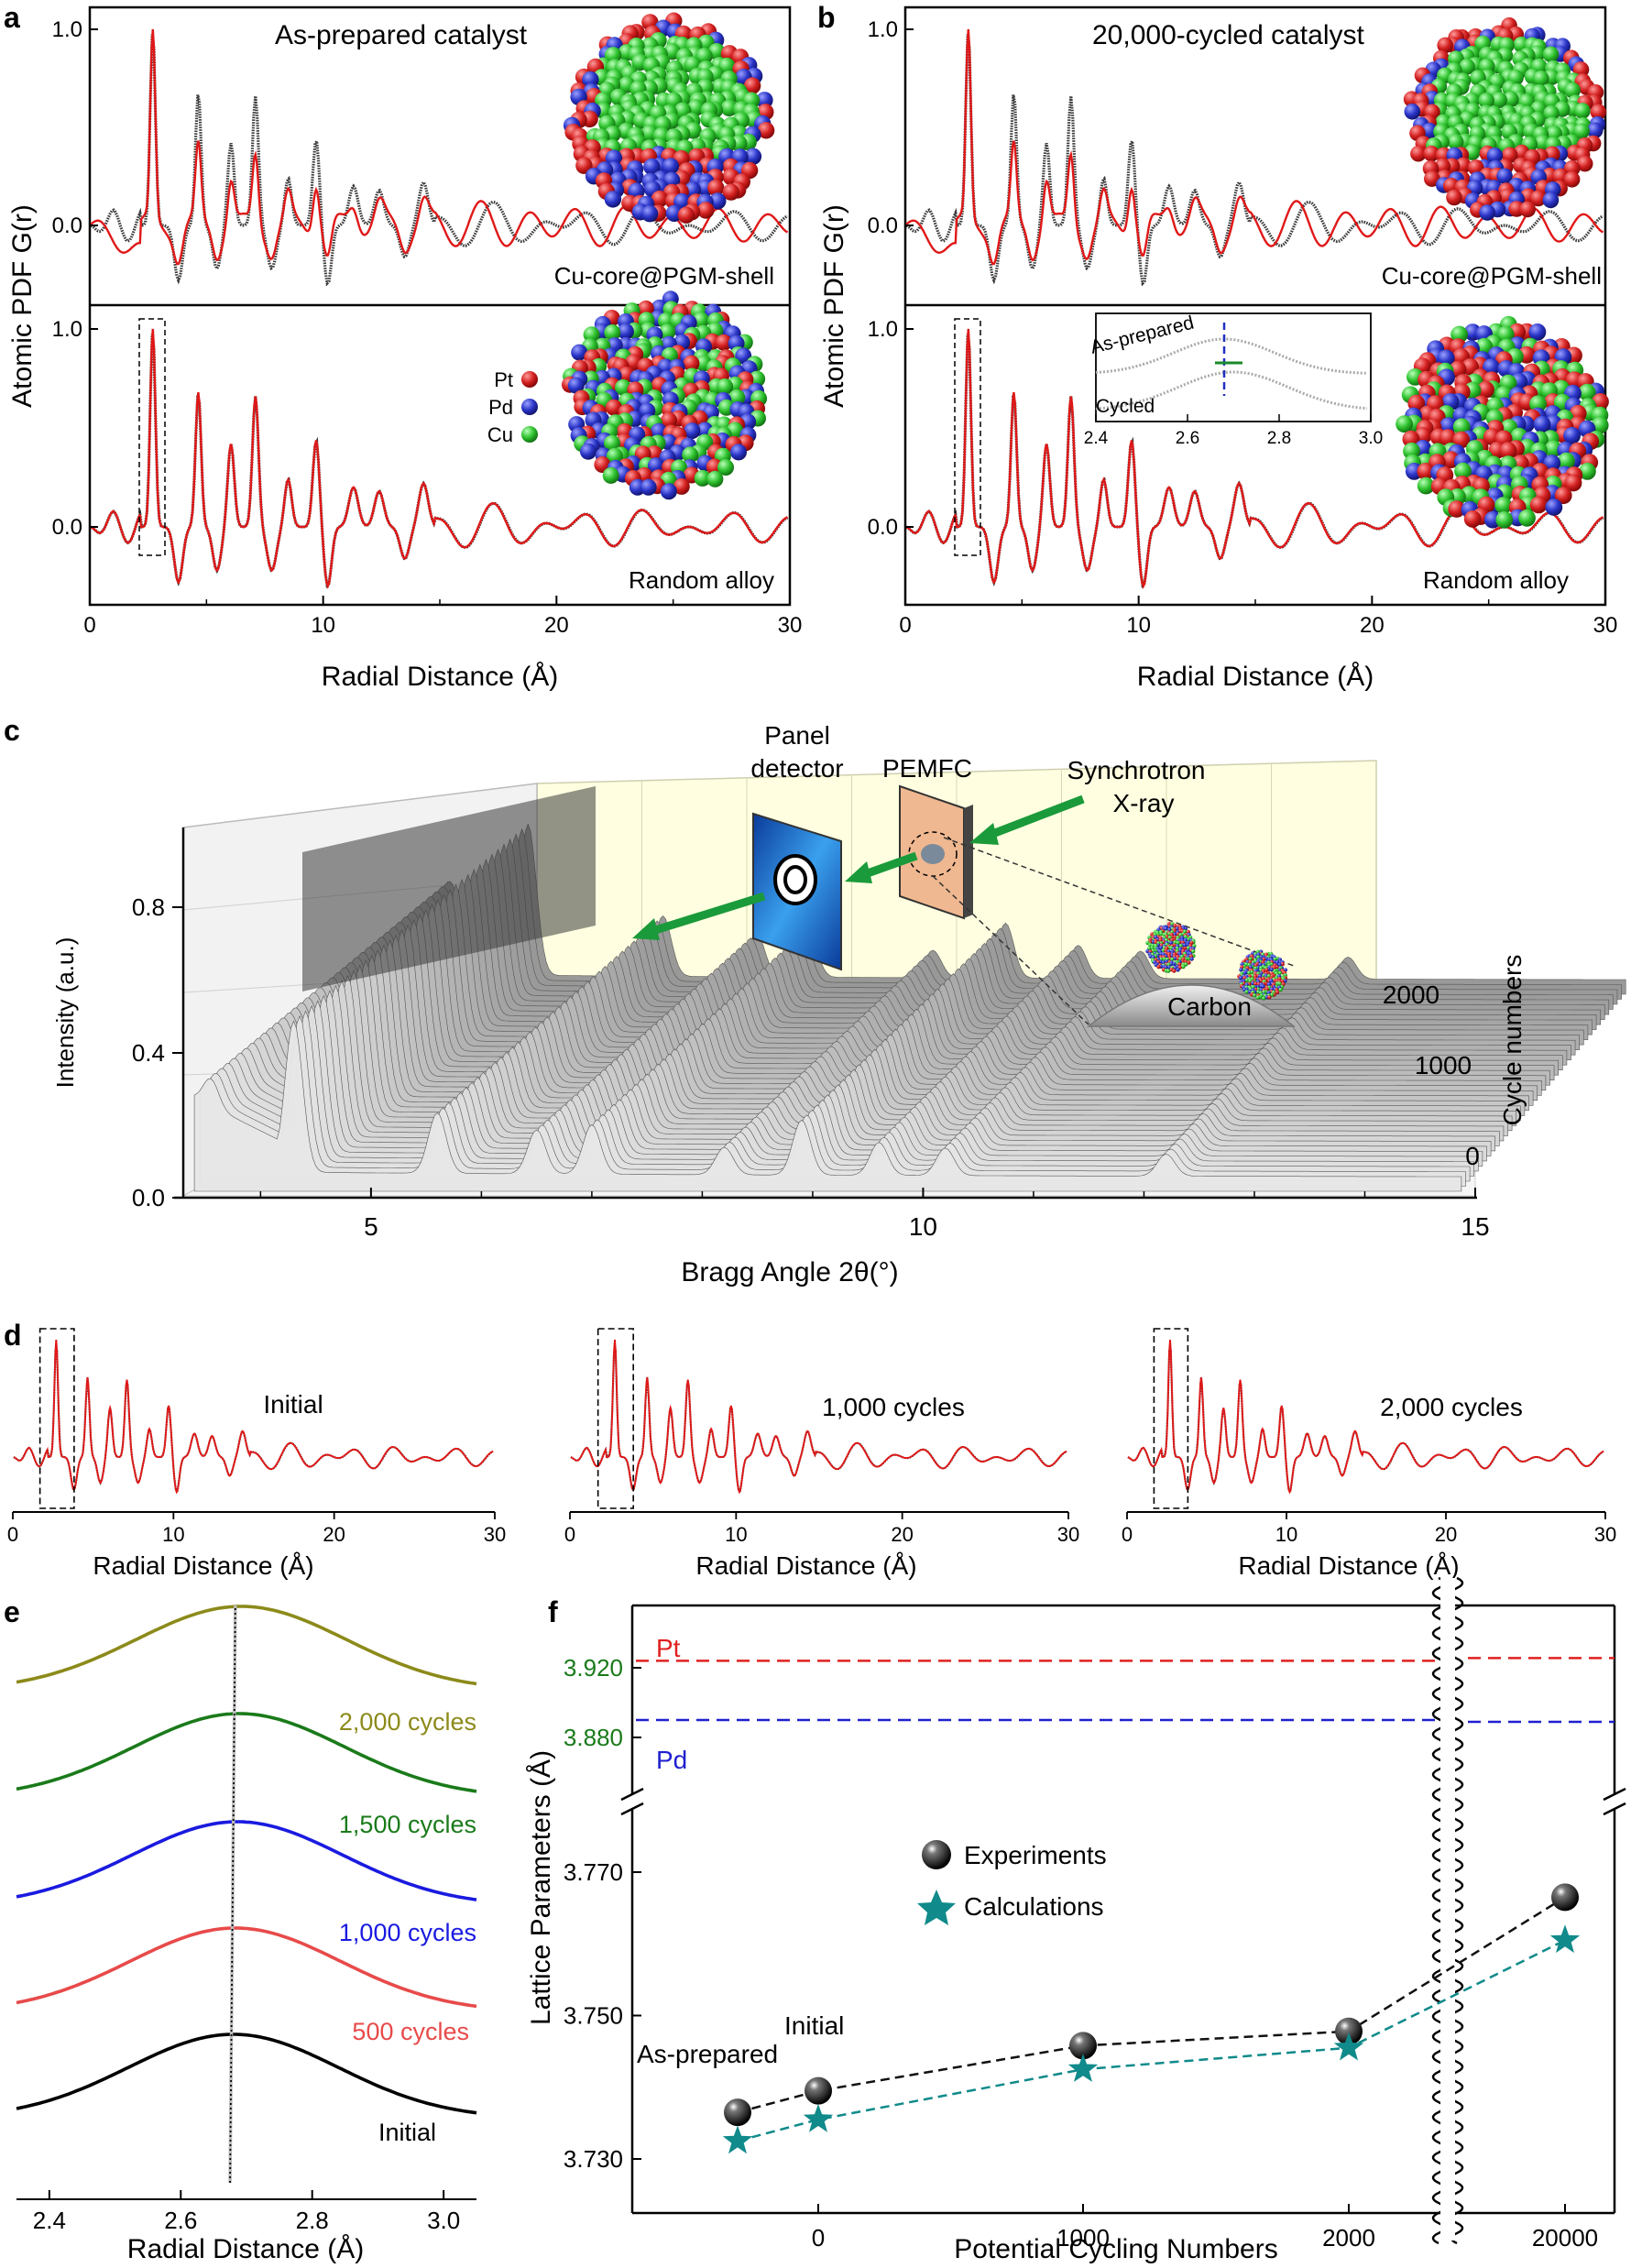 The height and width of the screenshot is (2268, 1631). Describe the element at coordinates (89, 625) in the screenshot. I see `a-xtick-label: 0` at that location.